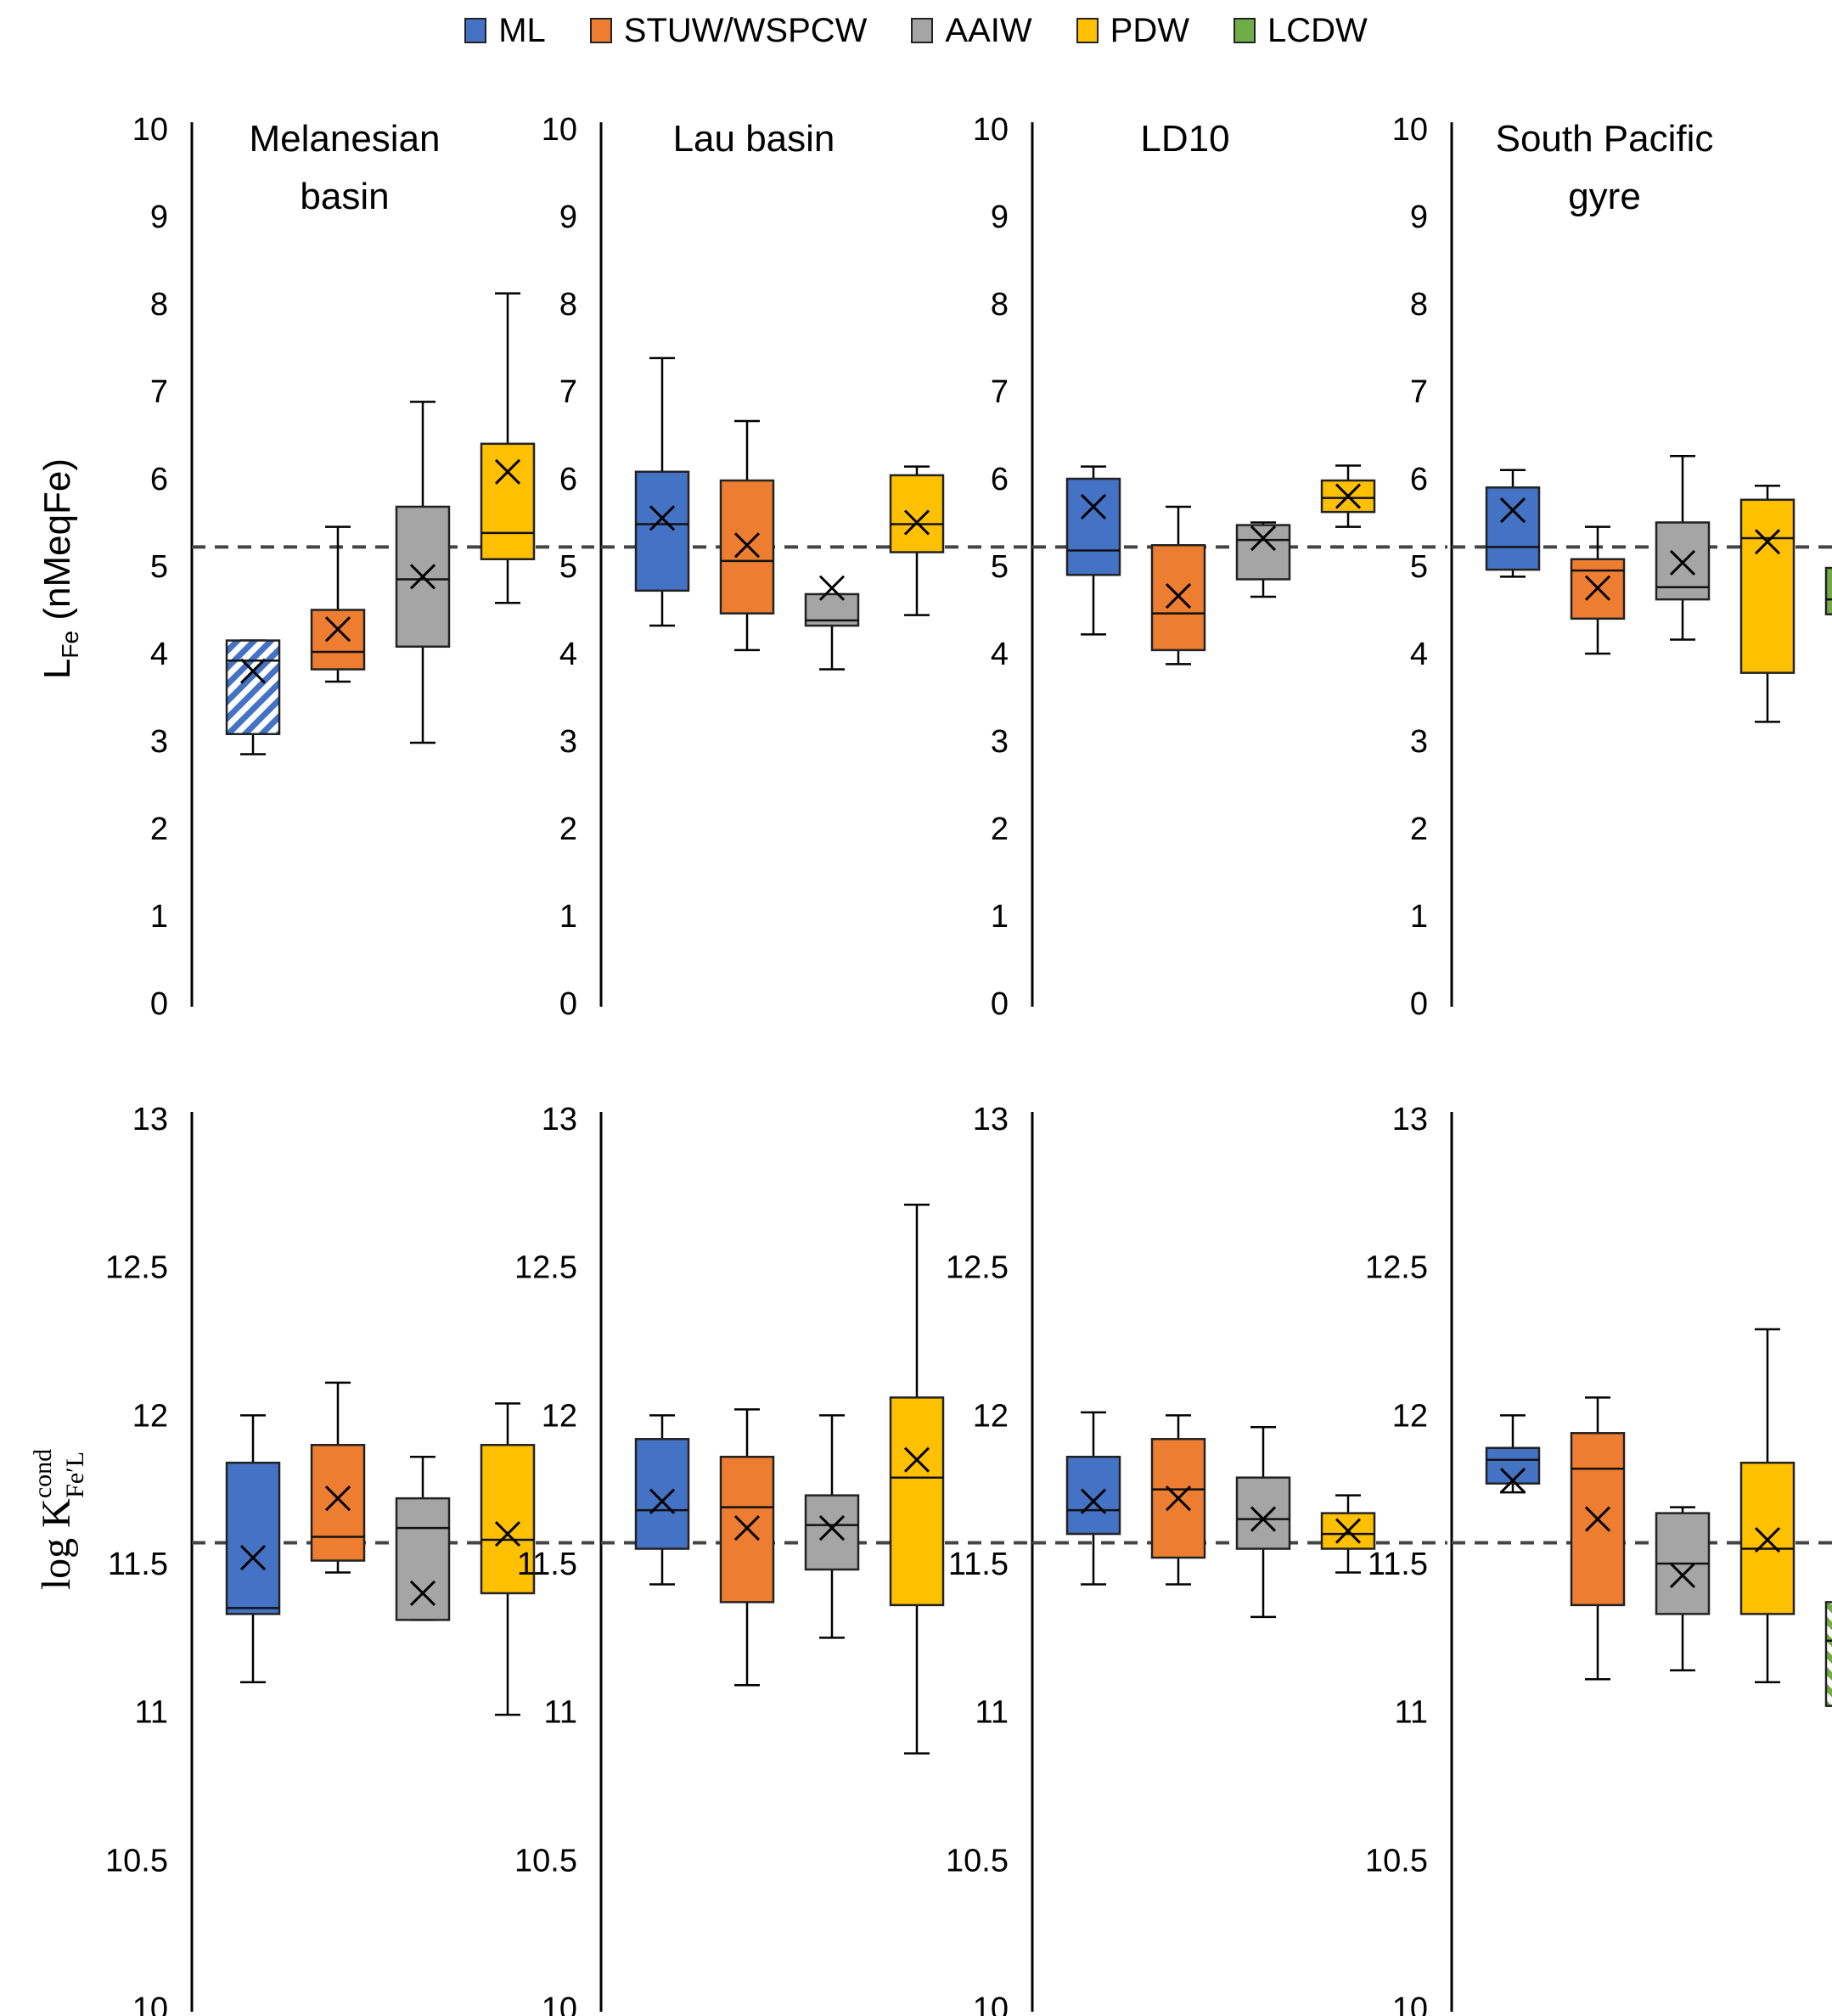  Describe the element at coordinates (992, 1713) in the screenshot. I see `y-tick-label: 11` at that location.